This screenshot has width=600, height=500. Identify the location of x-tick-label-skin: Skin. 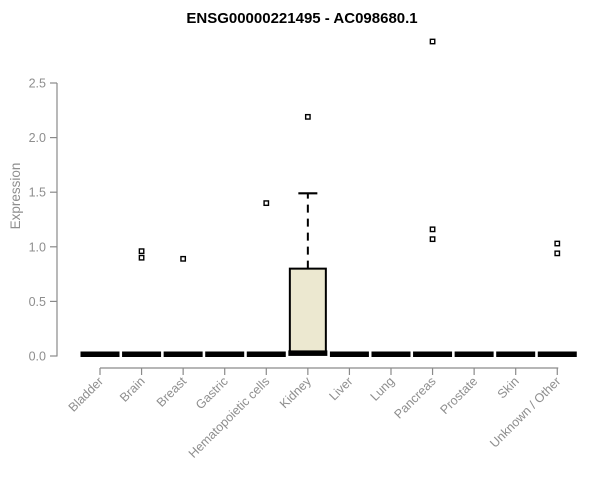
(508, 387).